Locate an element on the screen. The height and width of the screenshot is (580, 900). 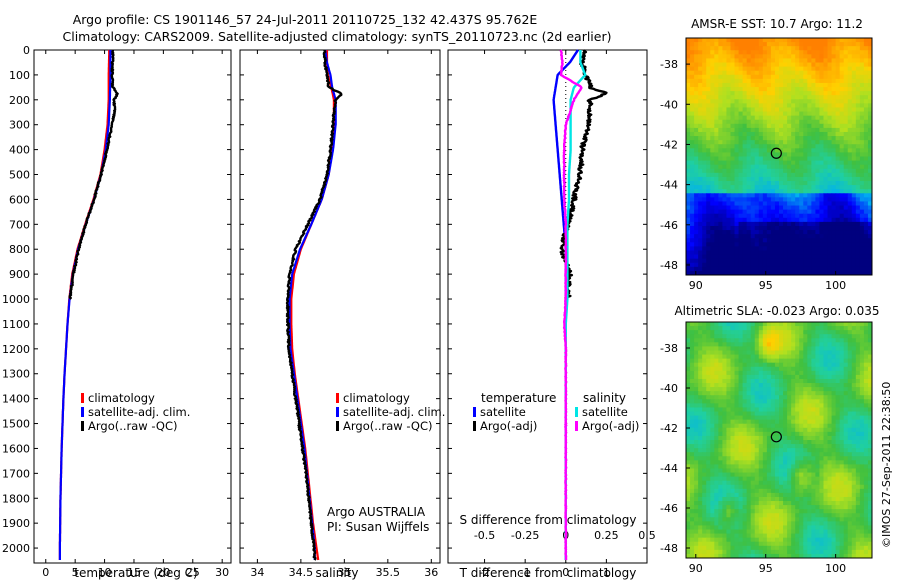
salinity-series-line is located at coordinates (312, 305).